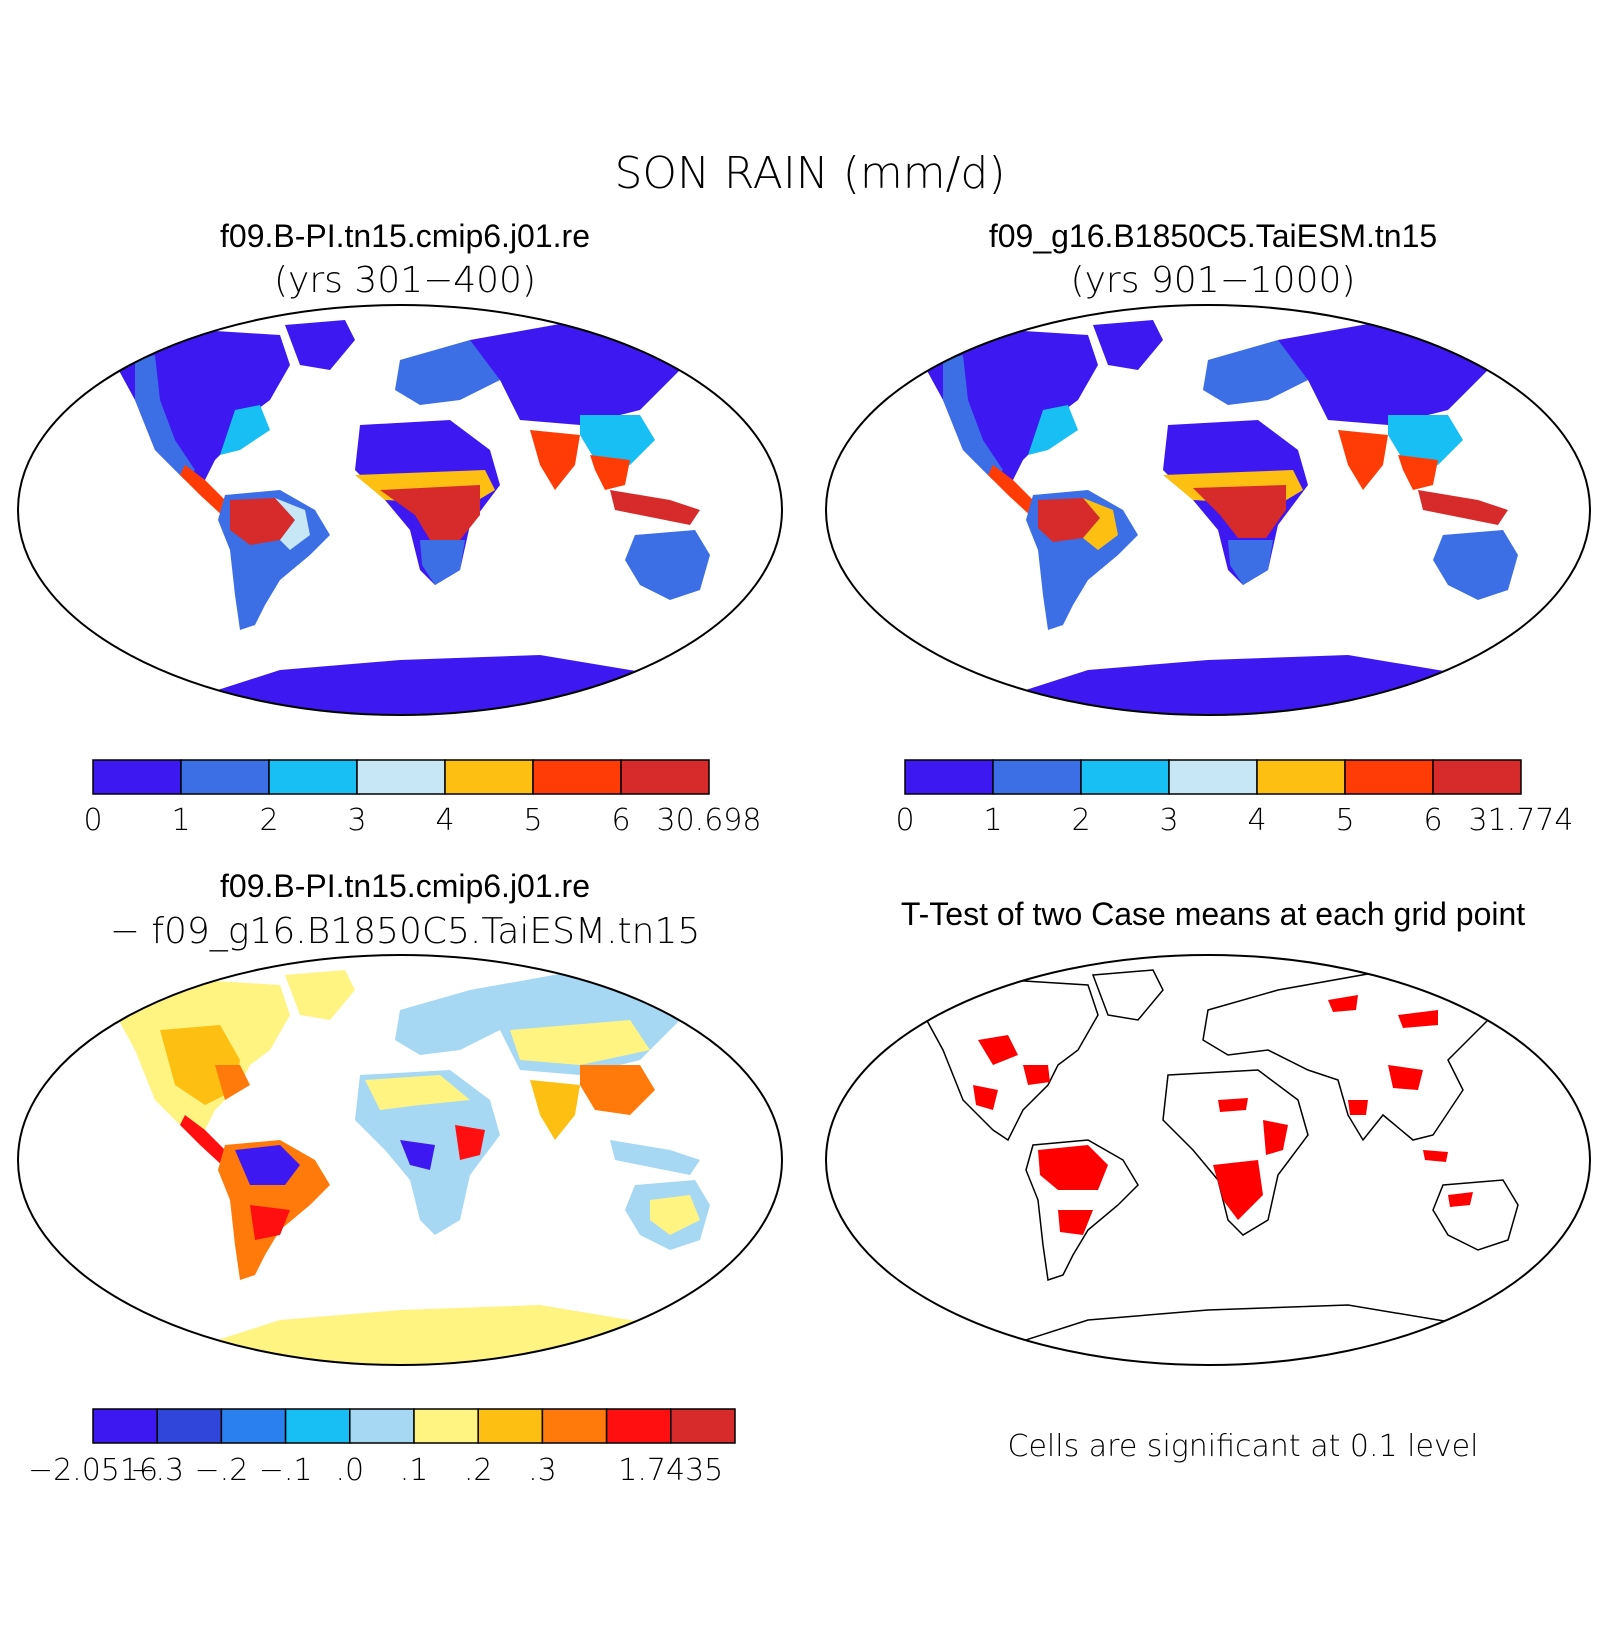 This screenshot has width=1620, height=1625. I want to click on sa-south-positive, so click(270, 1222).